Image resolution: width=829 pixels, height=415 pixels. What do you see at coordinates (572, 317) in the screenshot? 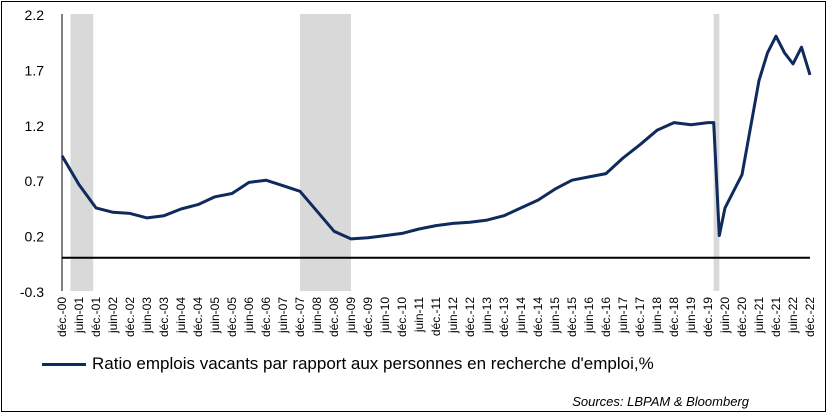
I see `x-tick-label: déc.-15` at bounding box center [572, 317].